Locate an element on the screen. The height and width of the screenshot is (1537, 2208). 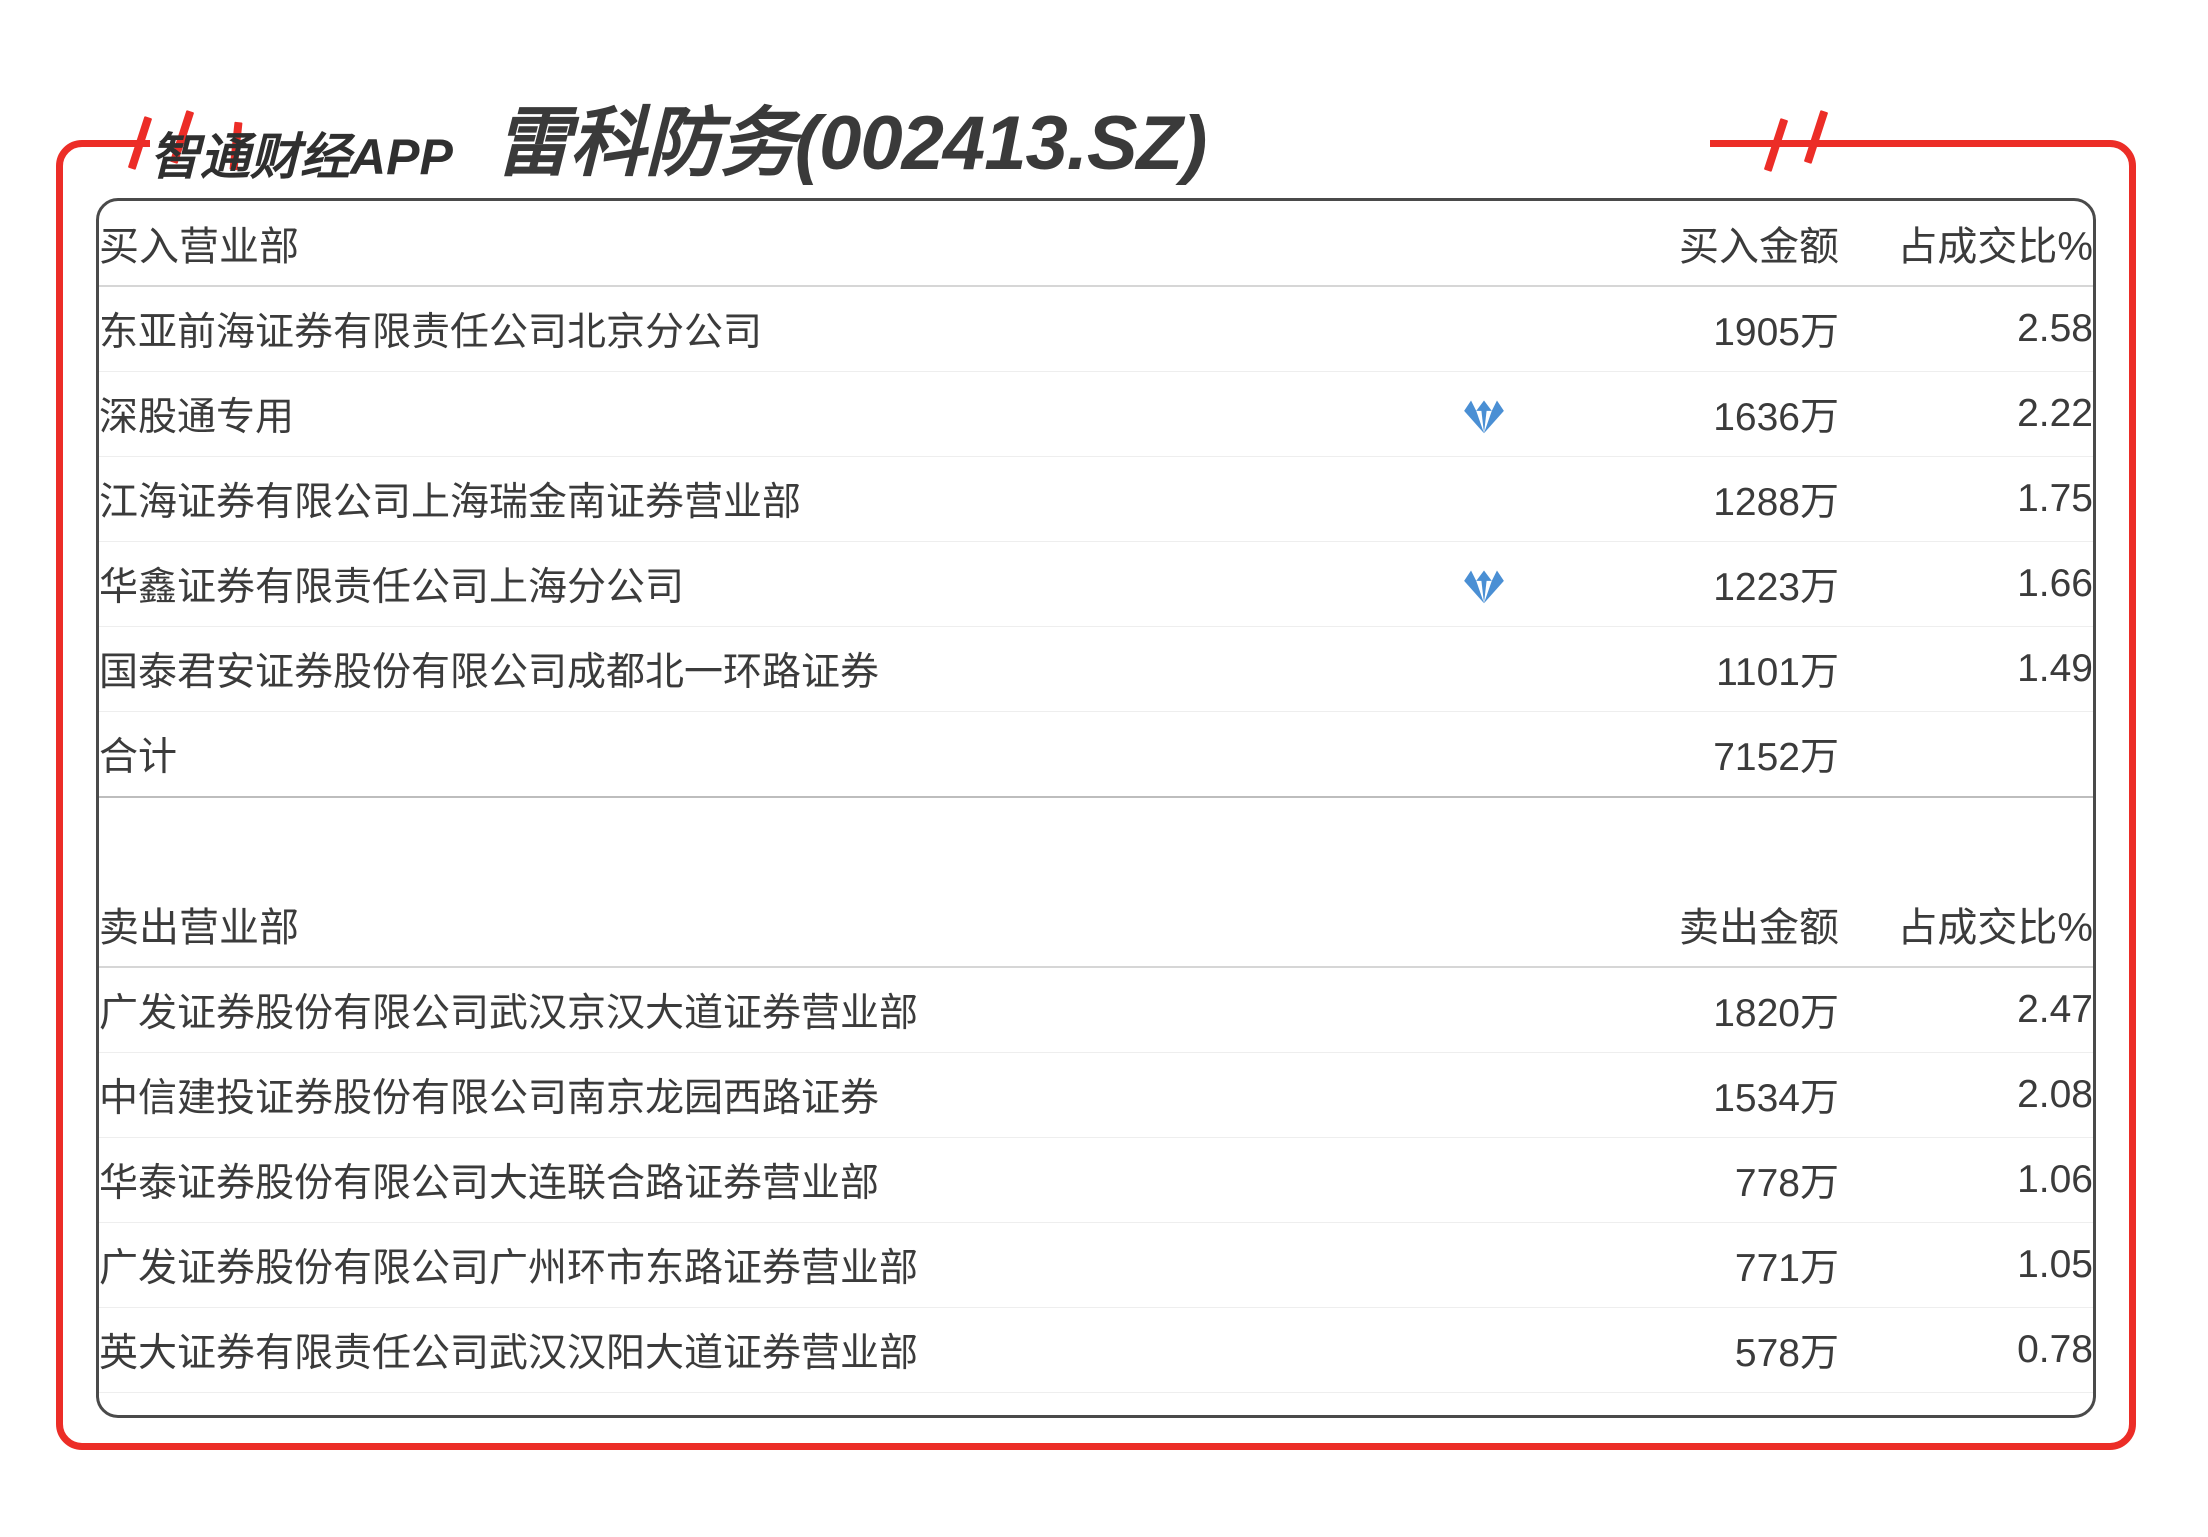
section-divider is located at coordinates (1096, 839).